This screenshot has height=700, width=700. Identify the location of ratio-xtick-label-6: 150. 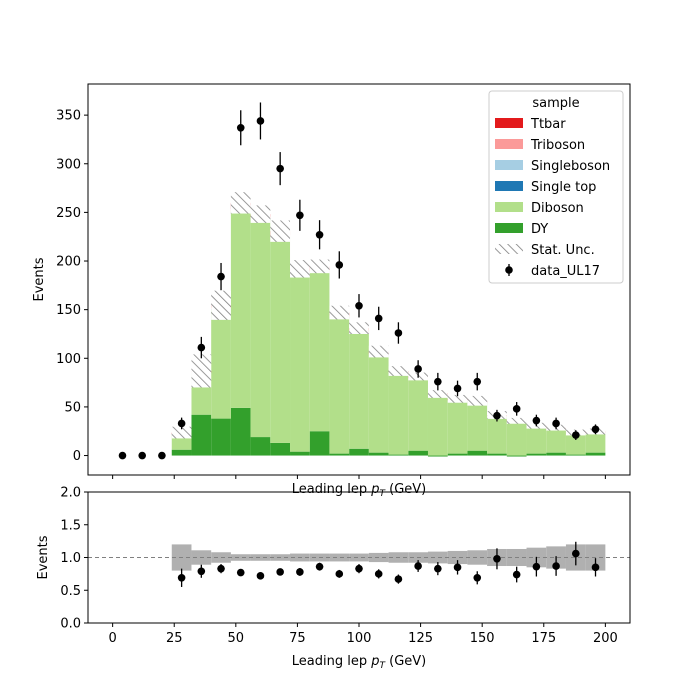
(482, 638).